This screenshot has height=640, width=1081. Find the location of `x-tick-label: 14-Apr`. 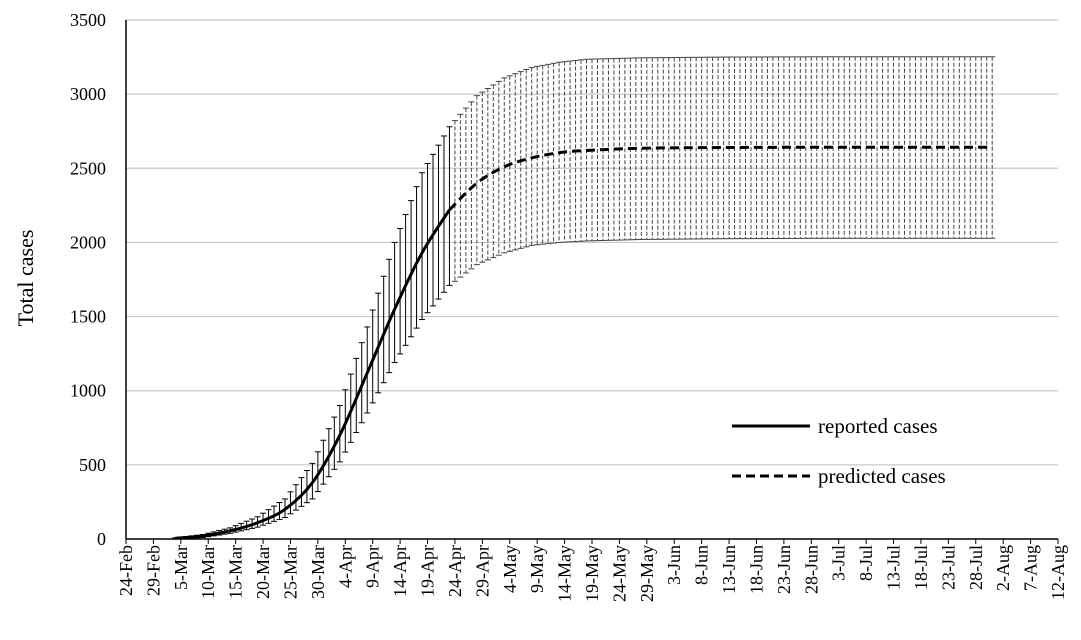

x-tick-label: 14-Apr is located at coordinates (400, 571).